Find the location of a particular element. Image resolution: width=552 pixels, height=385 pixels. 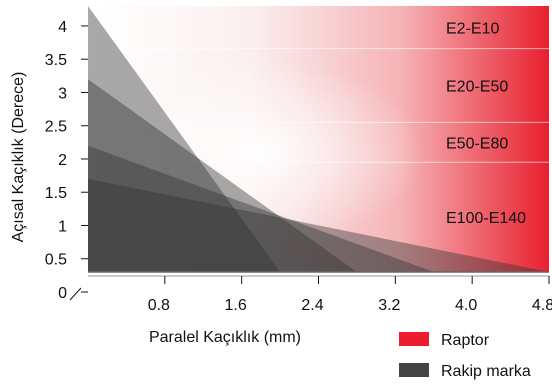

y-tick-label: 2 is located at coordinates (62, 160).